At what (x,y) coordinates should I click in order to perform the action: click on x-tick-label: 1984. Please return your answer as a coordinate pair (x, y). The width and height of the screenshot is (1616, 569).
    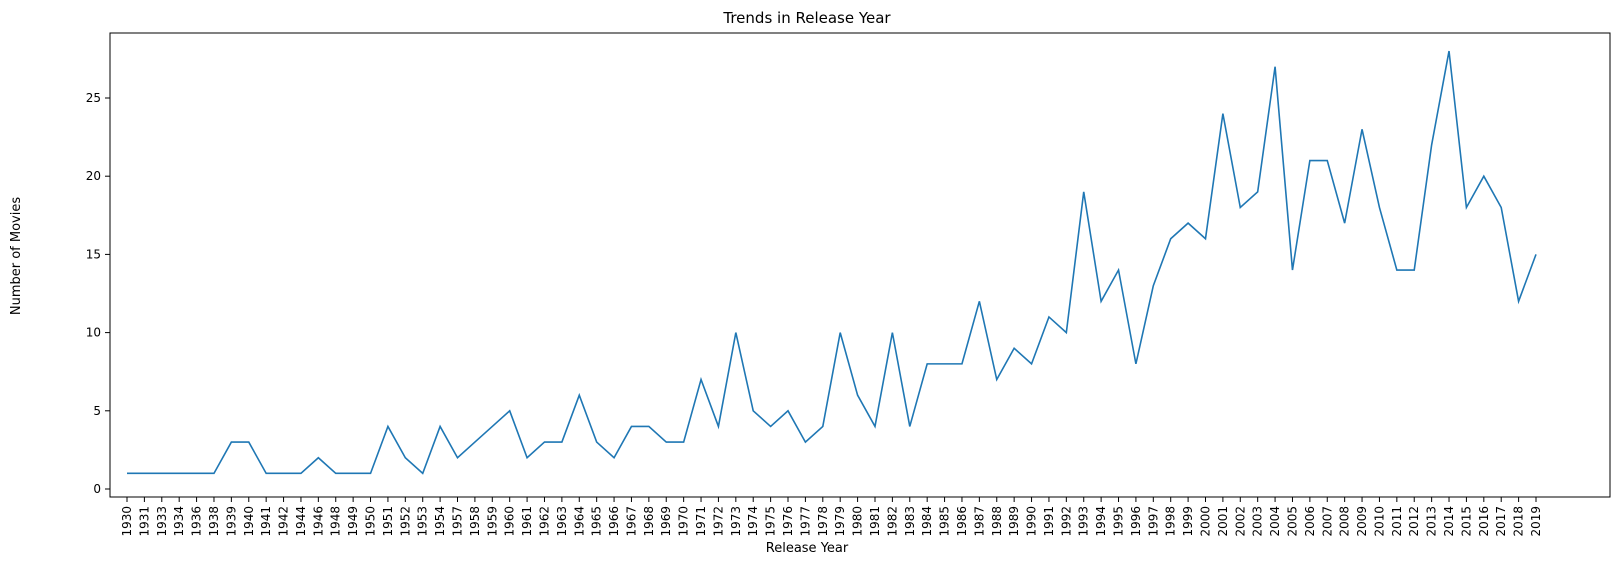
    Looking at the image, I should click on (927, 521).